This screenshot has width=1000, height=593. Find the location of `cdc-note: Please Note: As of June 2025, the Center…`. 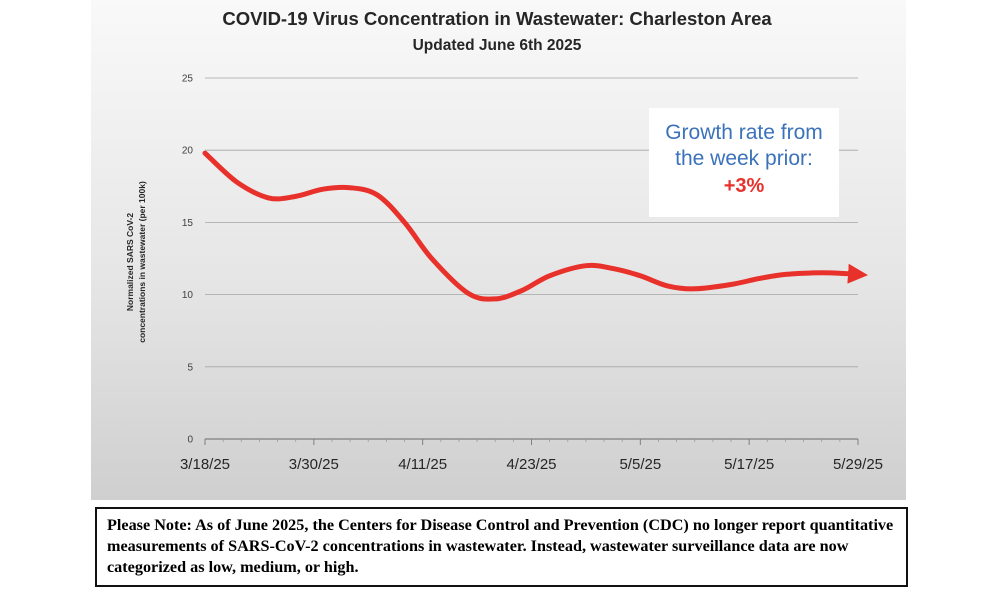

cdc-note: Please Note: As of June 2025, the Center… is located at coordinates (501, 547).